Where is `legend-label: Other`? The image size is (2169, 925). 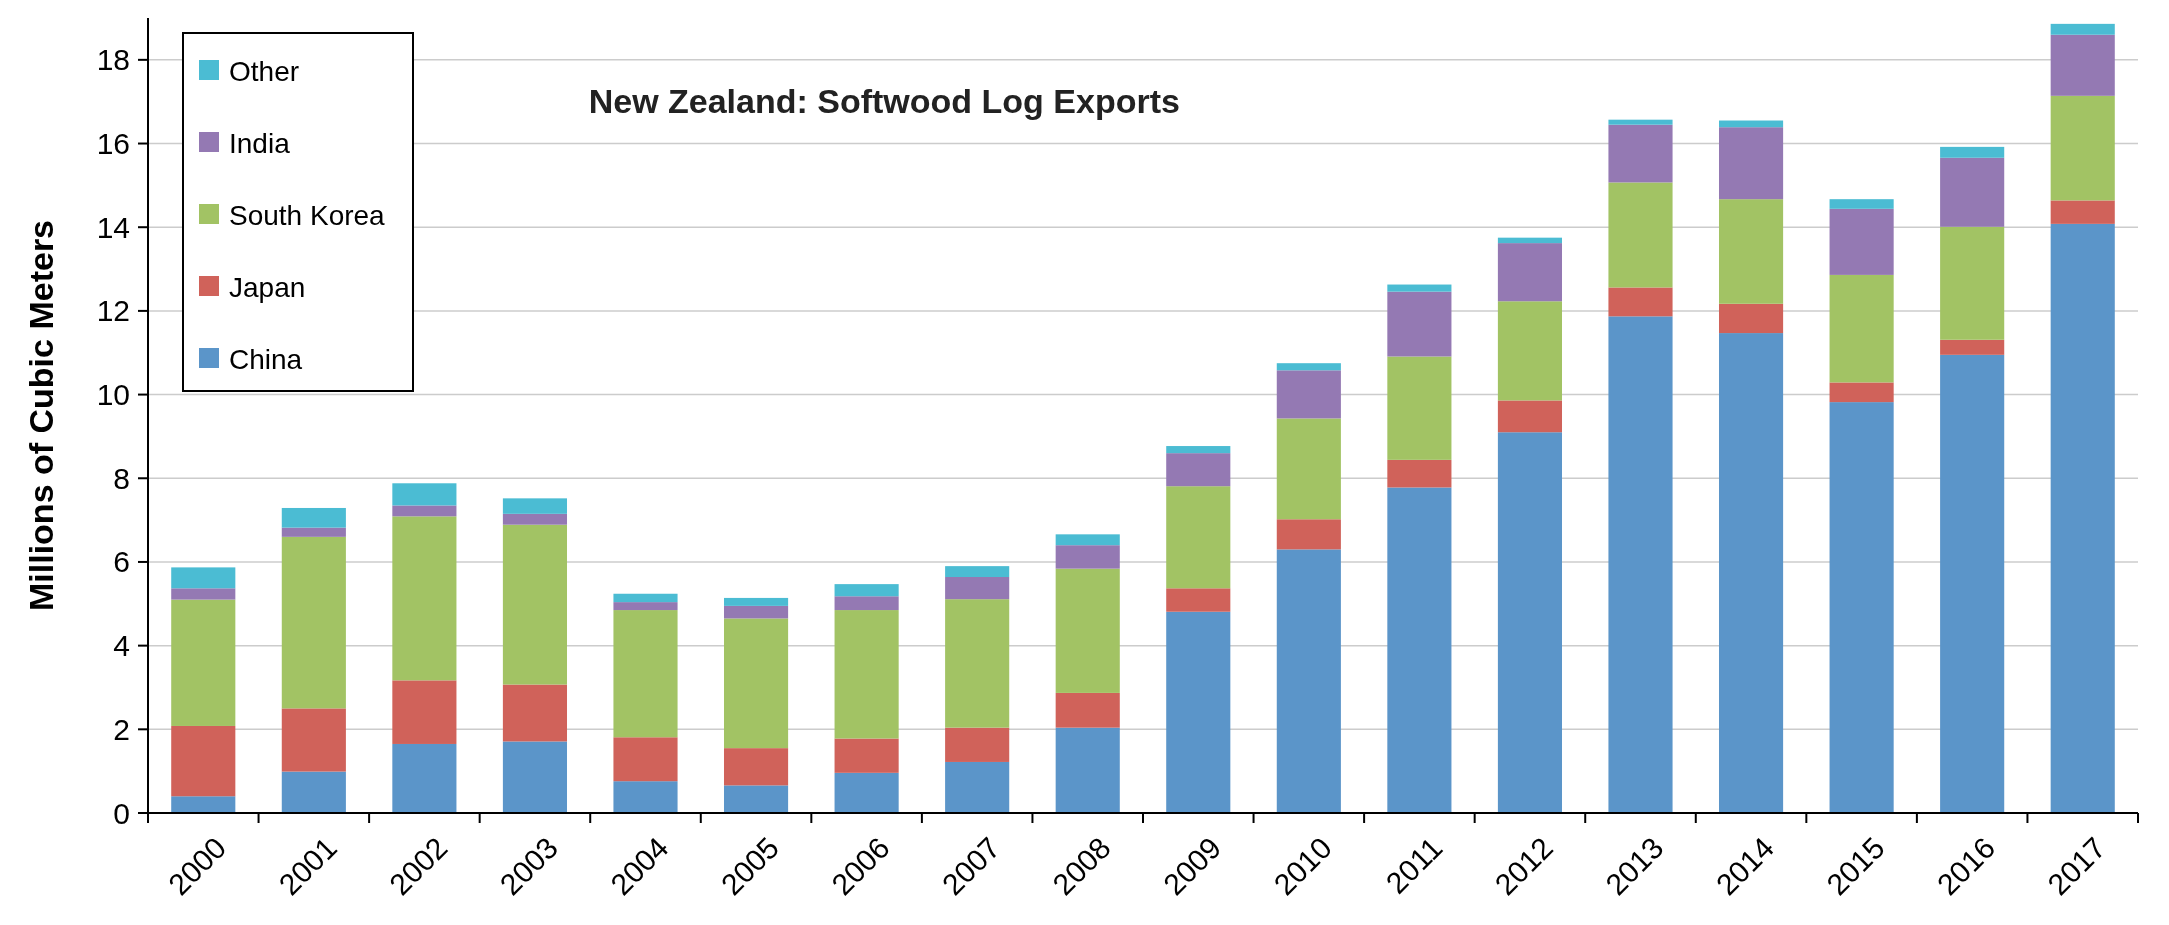
legend-label: Other is located at coordinates (264, 71).